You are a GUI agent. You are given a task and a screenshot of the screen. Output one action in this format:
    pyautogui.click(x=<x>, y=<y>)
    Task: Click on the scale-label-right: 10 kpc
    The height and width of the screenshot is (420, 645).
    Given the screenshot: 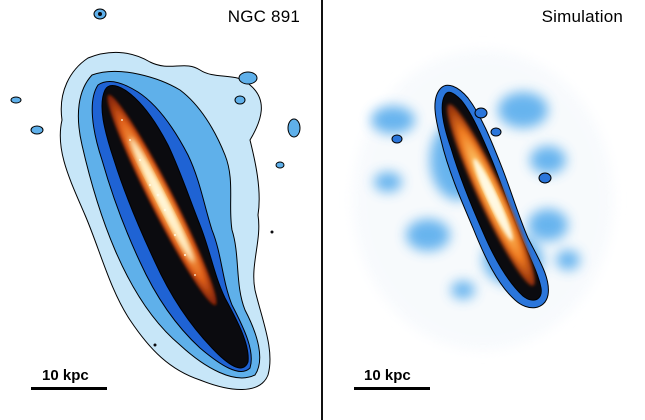 What is the action you would take?
    pyautogui.click(x=387, y=375)
    